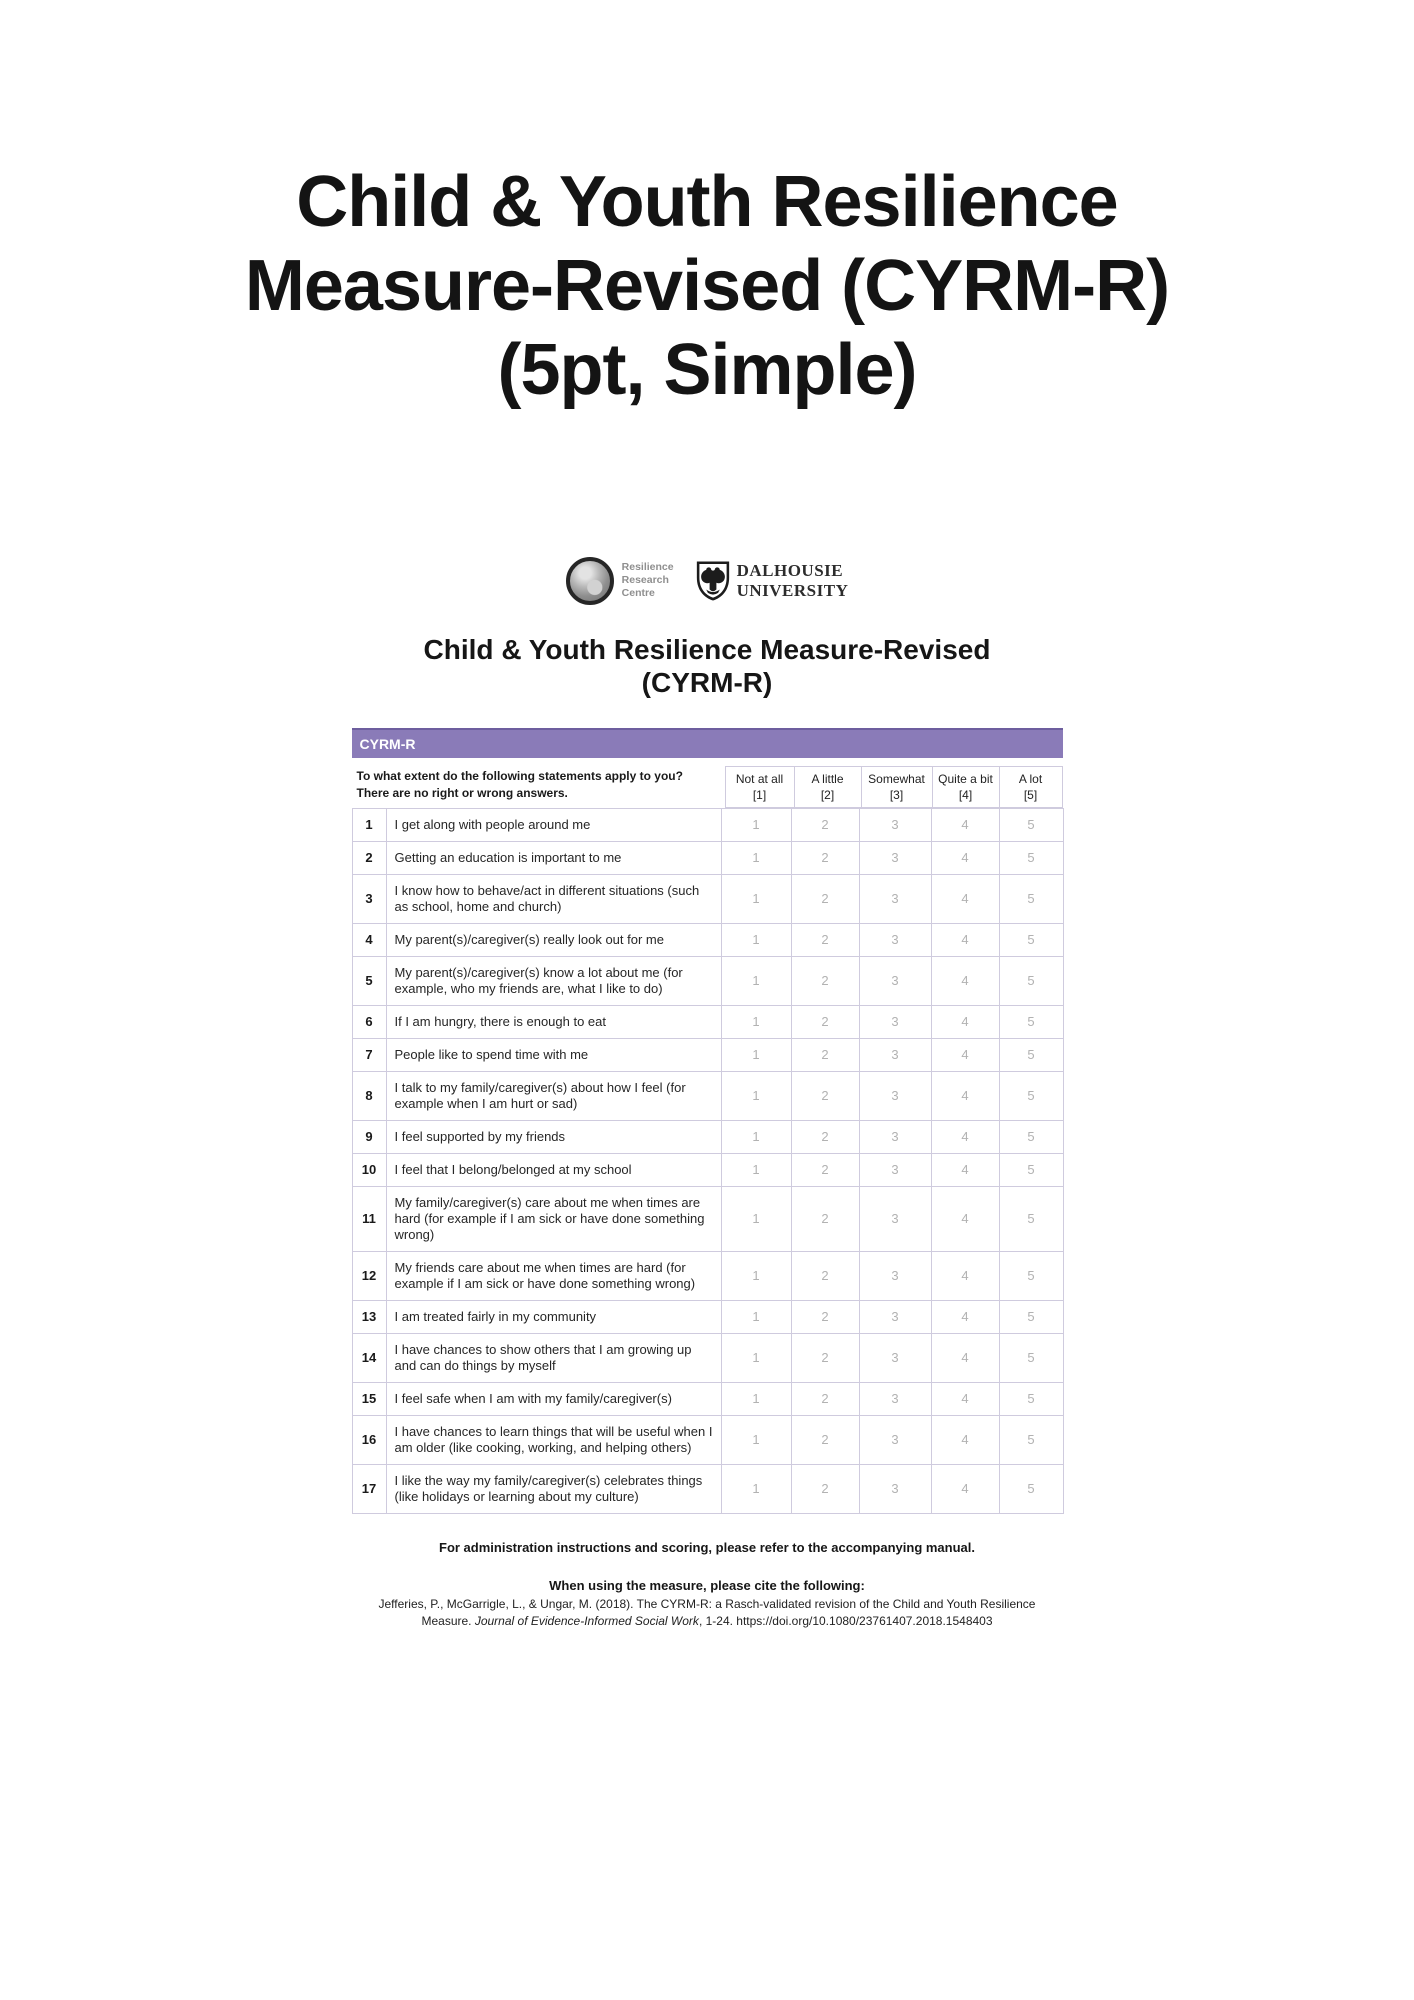 The width and height of the screenshot is (1414, 2000). What do you see at coordinates (638, 593) in the screenshot?
I see `rrc-text-line-3: Centre` at bounding box center [638, 593].